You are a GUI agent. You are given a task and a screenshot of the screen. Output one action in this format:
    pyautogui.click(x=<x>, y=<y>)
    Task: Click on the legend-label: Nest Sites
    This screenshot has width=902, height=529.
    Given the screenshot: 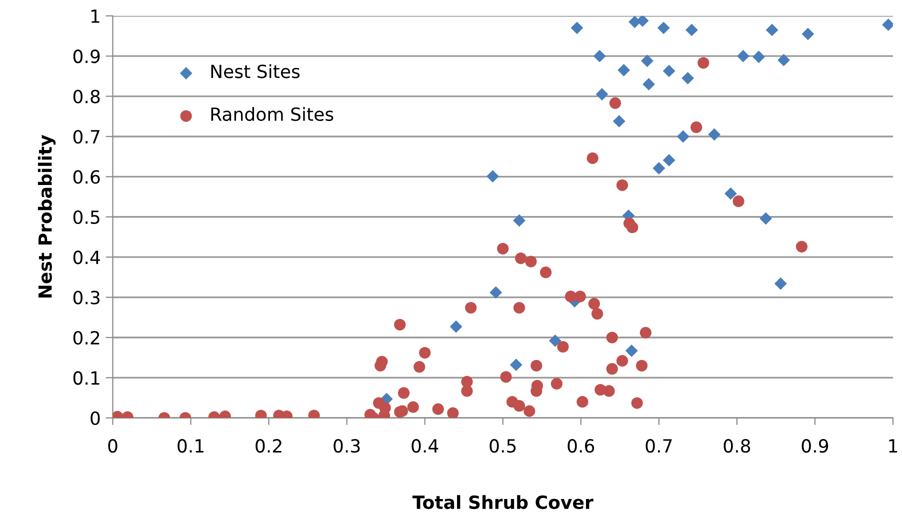 What is the action you would take?
    pyautogui.click(x=255, y=71)
    